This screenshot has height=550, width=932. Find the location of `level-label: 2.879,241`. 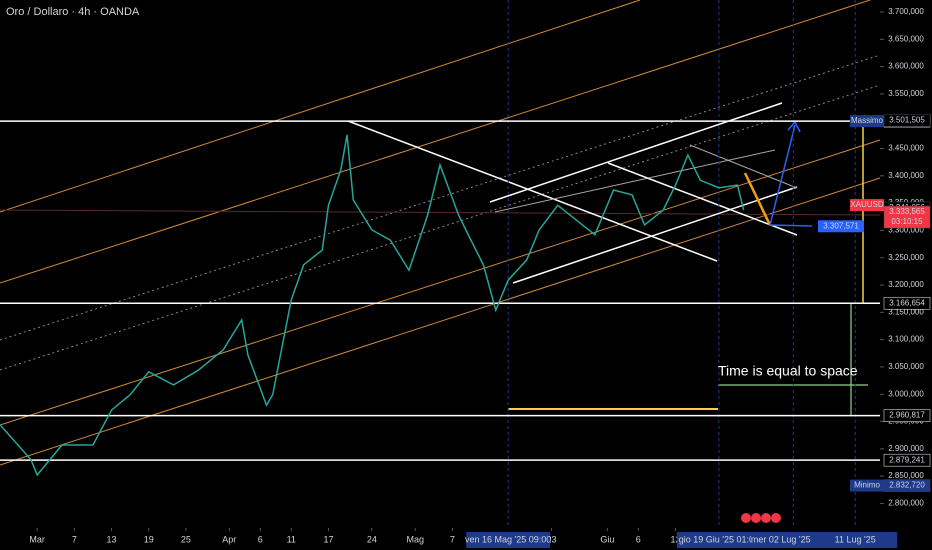

level-label: 2.879,241 is located at coordinates (907, 459).